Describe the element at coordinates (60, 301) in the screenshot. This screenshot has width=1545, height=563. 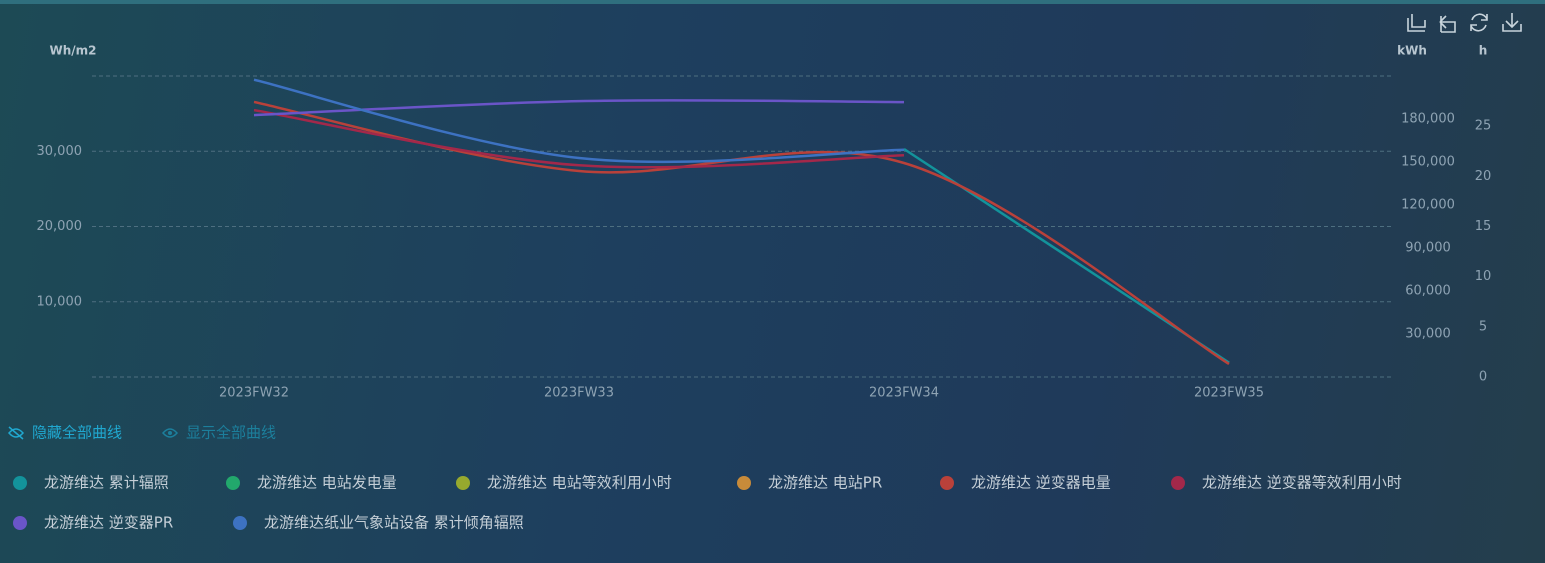
I see `y-tick-label: 10,000` at that location.